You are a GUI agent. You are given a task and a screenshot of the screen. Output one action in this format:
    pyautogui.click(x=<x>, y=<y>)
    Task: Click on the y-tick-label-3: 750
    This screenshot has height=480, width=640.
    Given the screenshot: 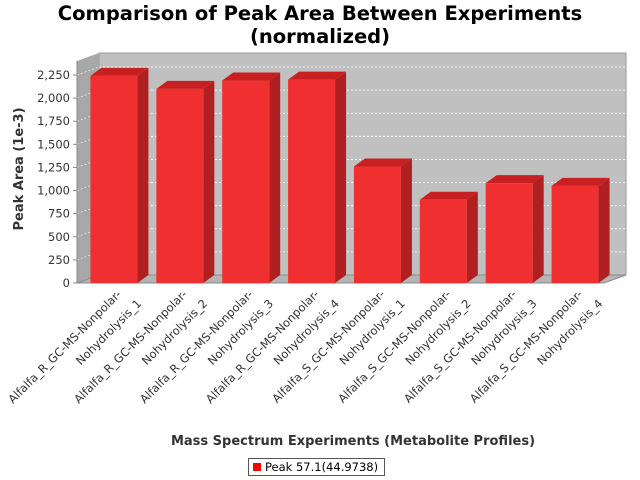 What is the action you would take?
    pyautogui.click(x=59, y=214)
    